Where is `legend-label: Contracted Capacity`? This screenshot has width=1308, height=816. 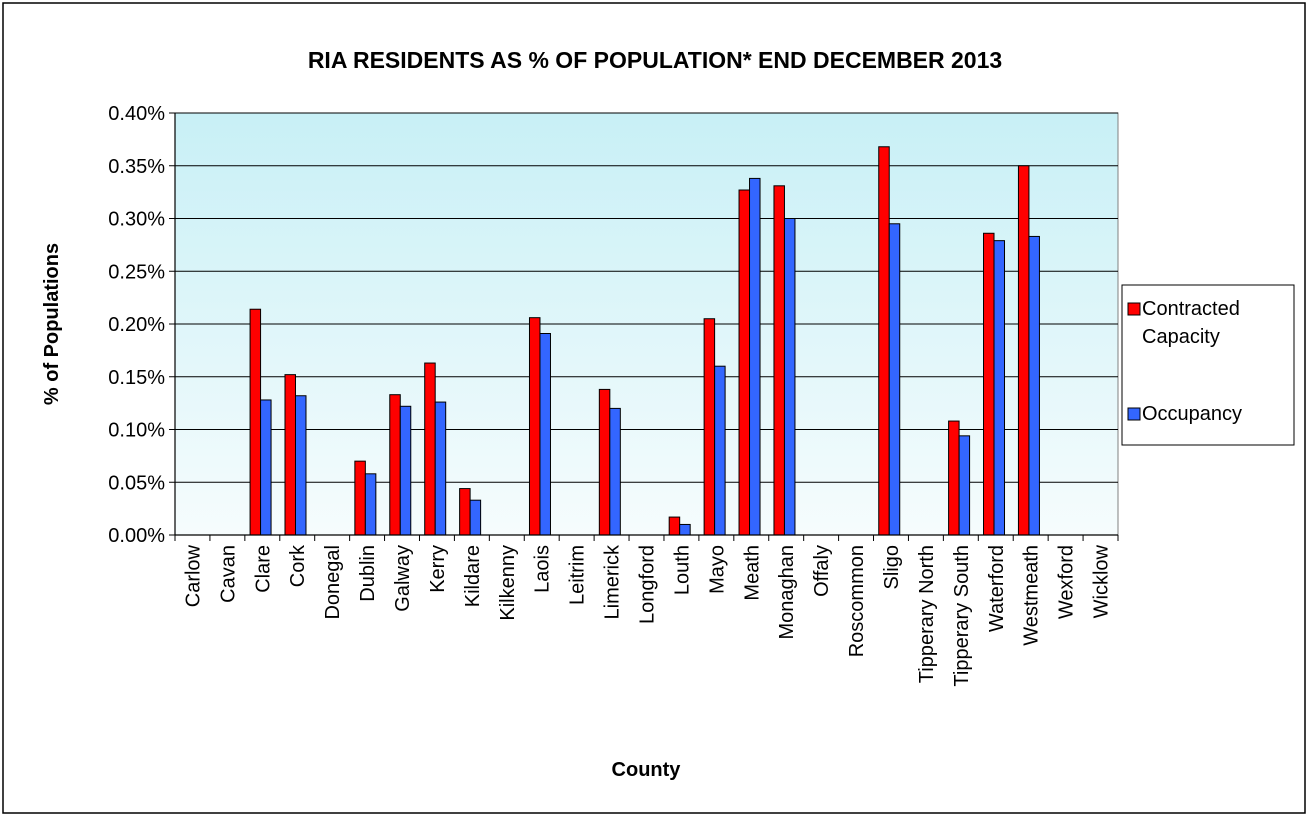 legend-label: Contracted Capacity is located at coordinates (1191, 323).